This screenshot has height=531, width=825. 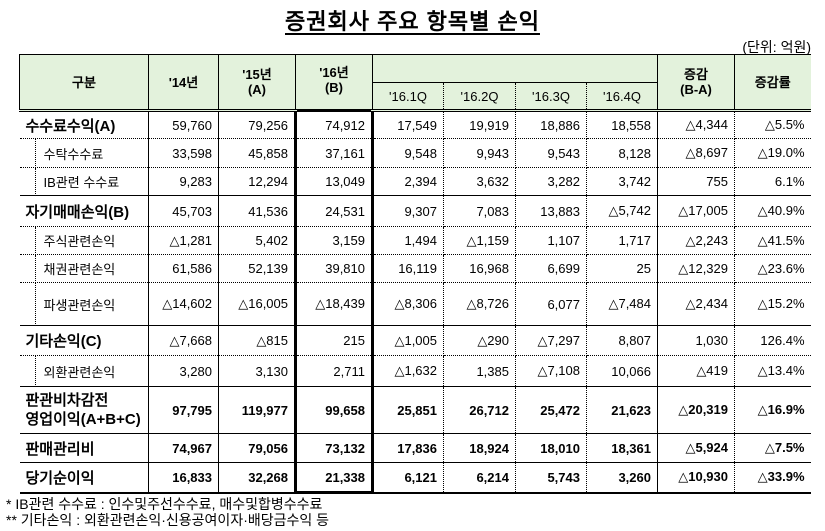 I want to click on cell-2015: 32,268, so click(x=257, y=478).